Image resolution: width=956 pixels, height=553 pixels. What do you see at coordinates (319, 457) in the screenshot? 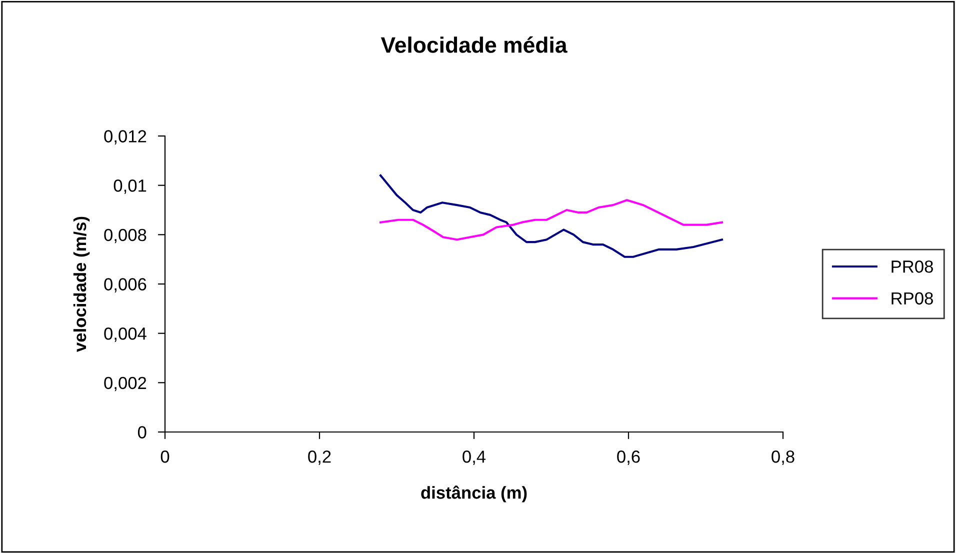
I see `x-tick-label: 0,2` at bounding box center [319, 457].